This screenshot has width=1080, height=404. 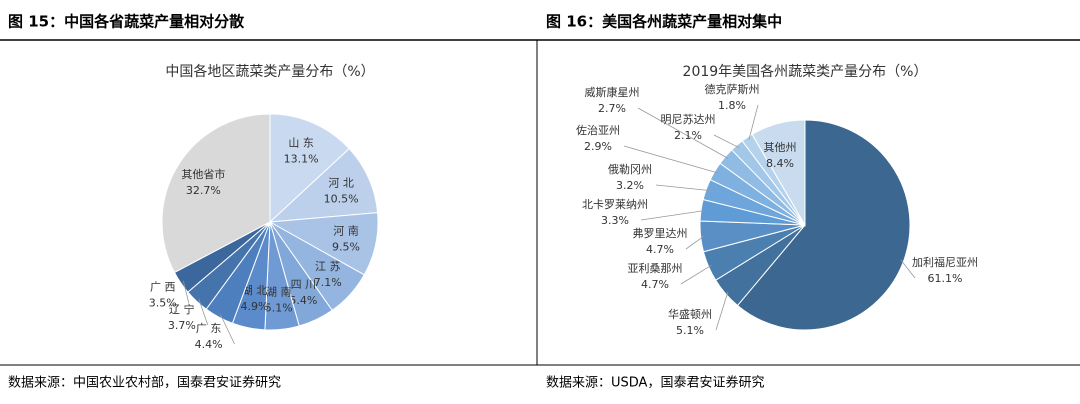 I want to click on slice-value: 3.7%, so click(x=182, y=325).